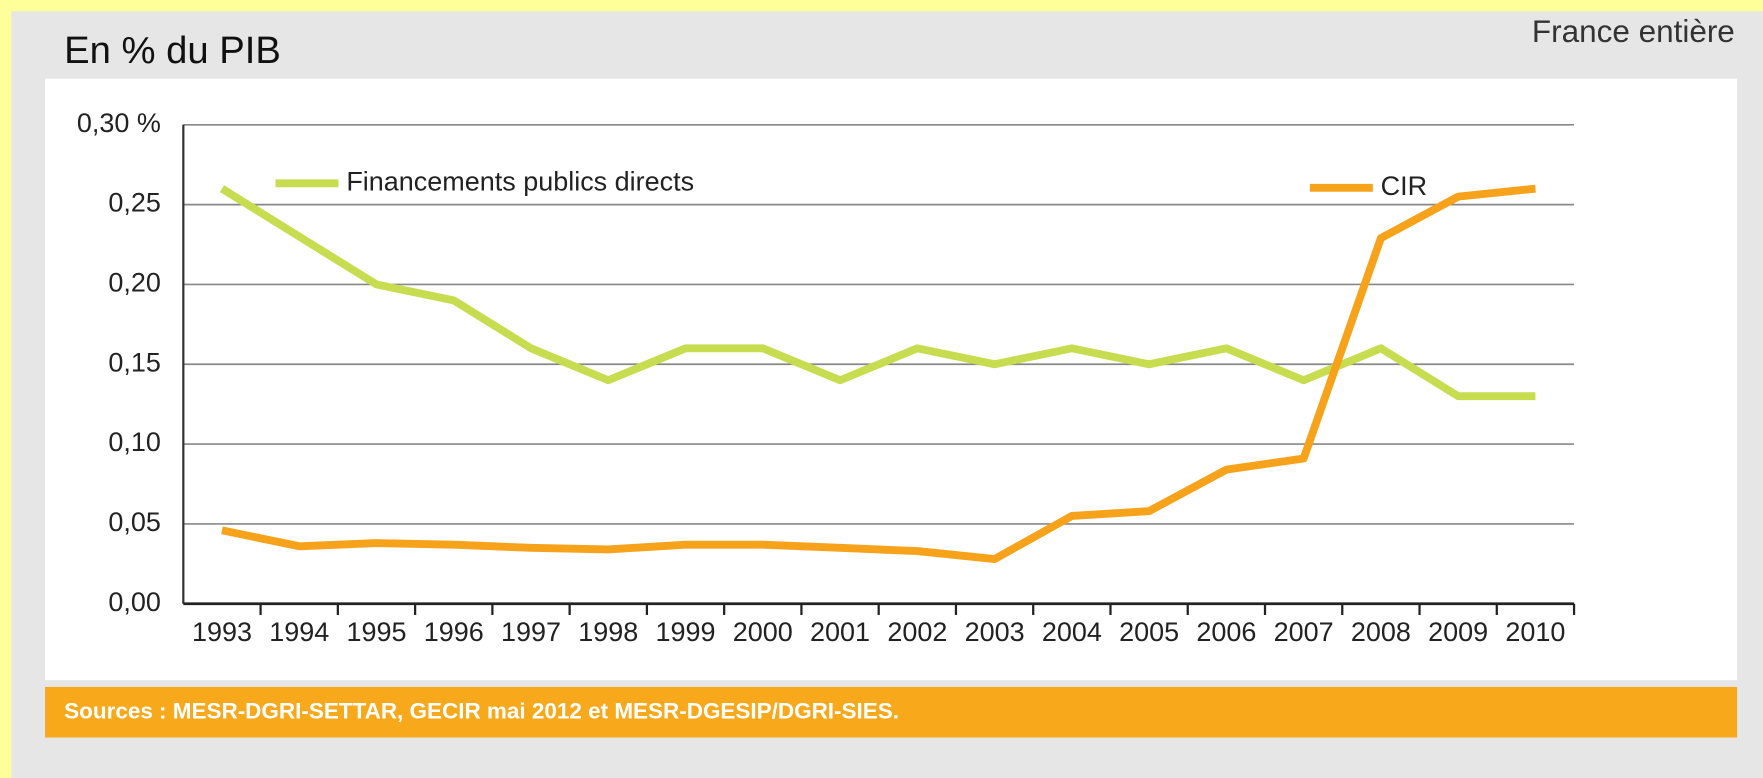 The width and height of the screenshot is (1763, 778). Describe the element at coordinates (1535, 632) in the screenshot. I see `x-tick-label: 2010` at that location.